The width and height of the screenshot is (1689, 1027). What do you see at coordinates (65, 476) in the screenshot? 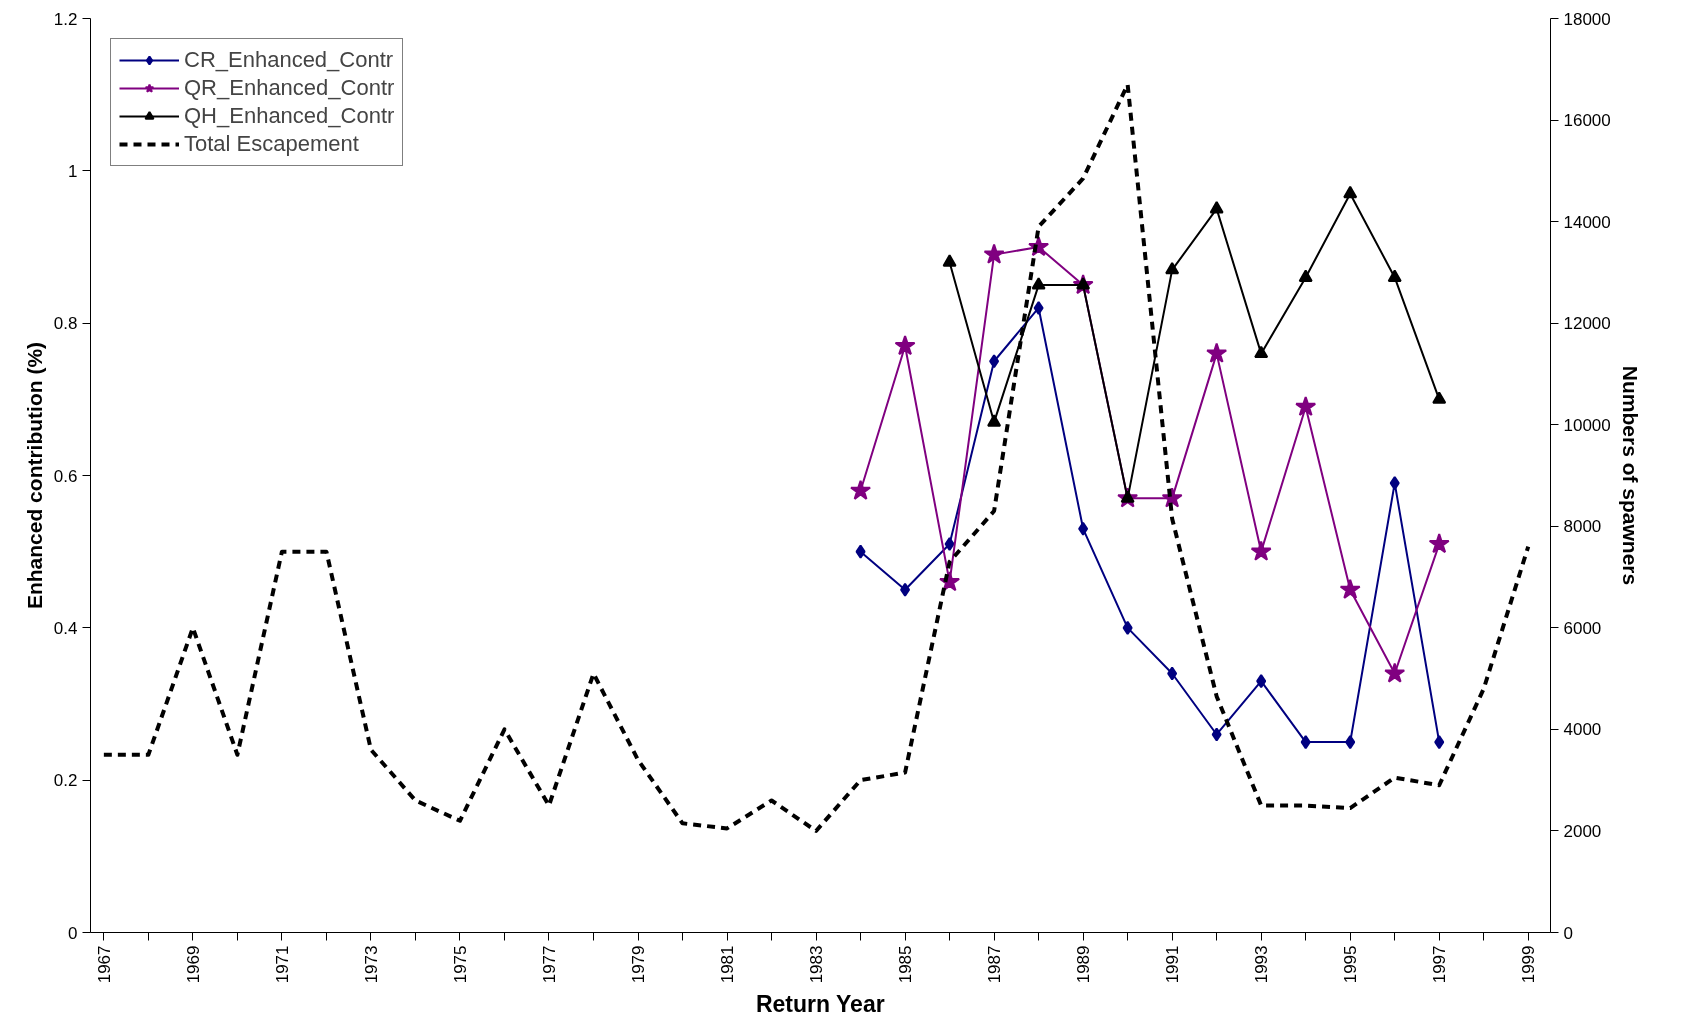
I see `y-tick-label: 0.6` at bounding box center [65, 476].